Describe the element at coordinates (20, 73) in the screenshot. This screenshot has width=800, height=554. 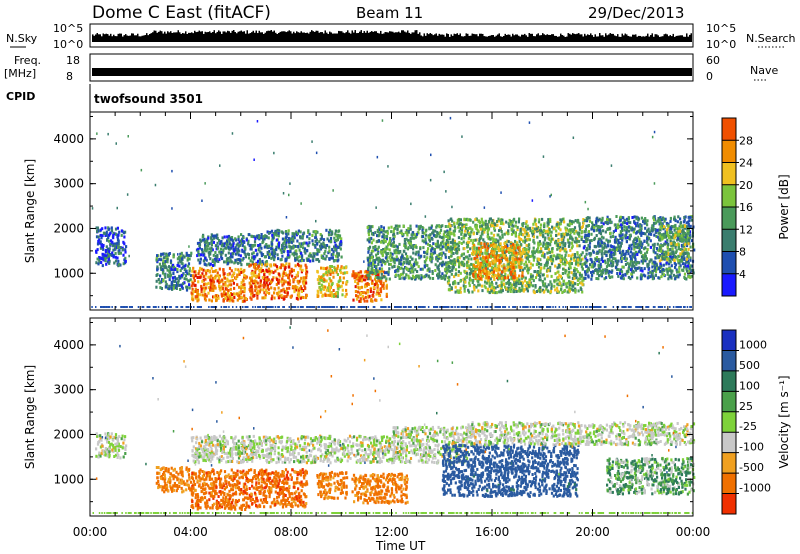
I see `freq-label-line2: [MHz]` at that location.